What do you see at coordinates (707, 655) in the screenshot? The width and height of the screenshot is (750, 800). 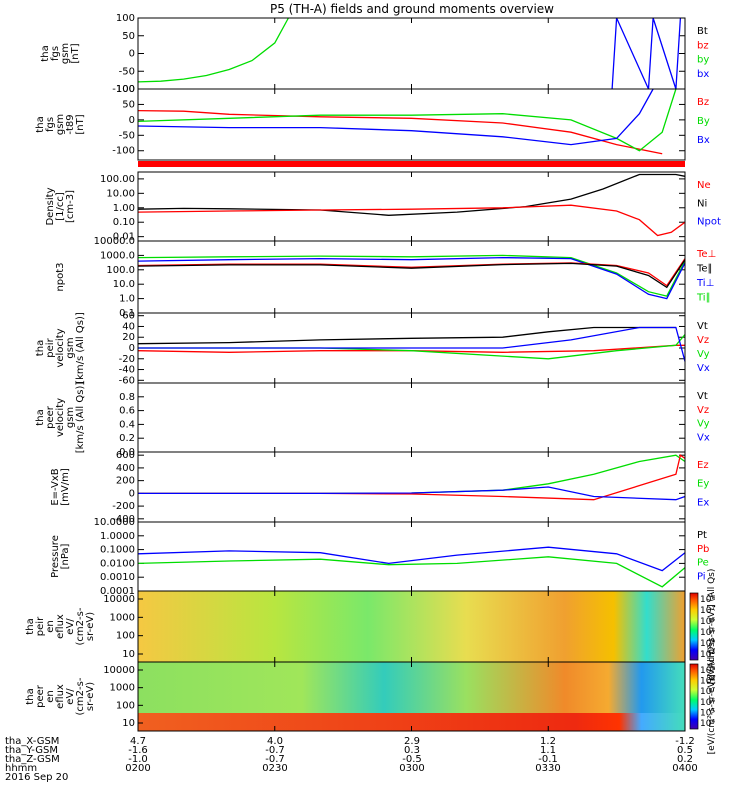 I see `colorbar-tick-label: 10³` at bounding box center [707, 655].